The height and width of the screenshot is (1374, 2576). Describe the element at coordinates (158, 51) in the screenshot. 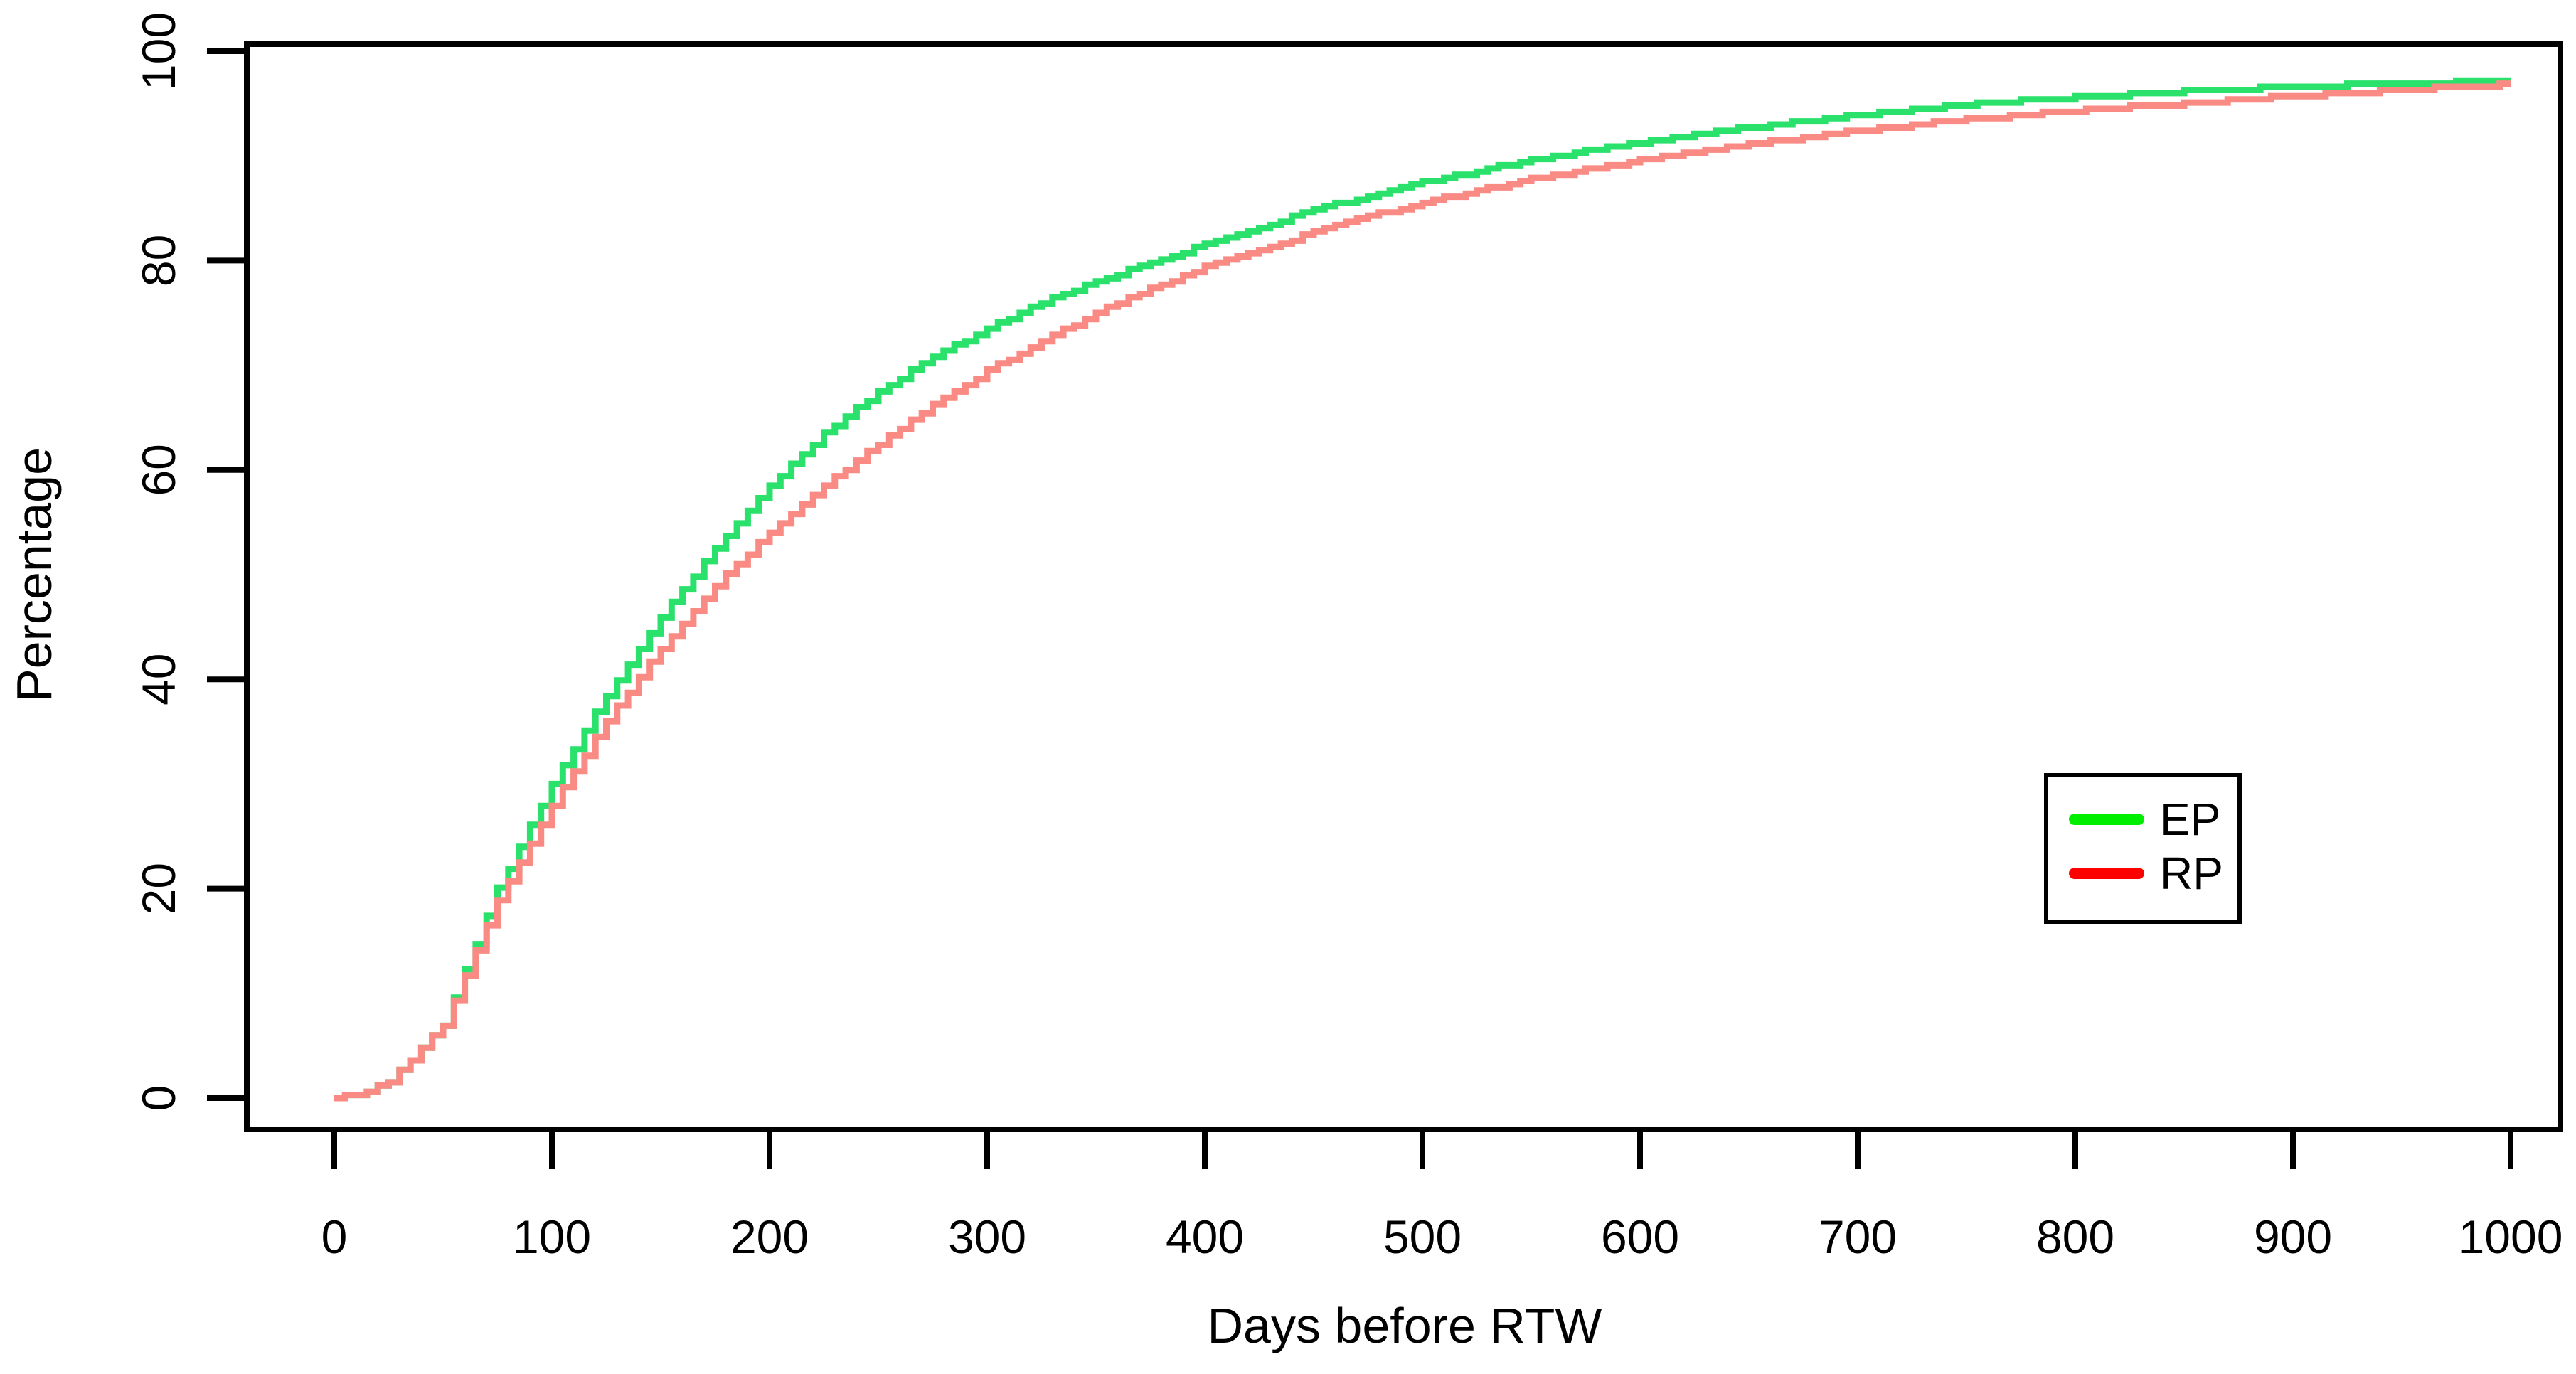

I see `y-tick-label: 100` at that location.